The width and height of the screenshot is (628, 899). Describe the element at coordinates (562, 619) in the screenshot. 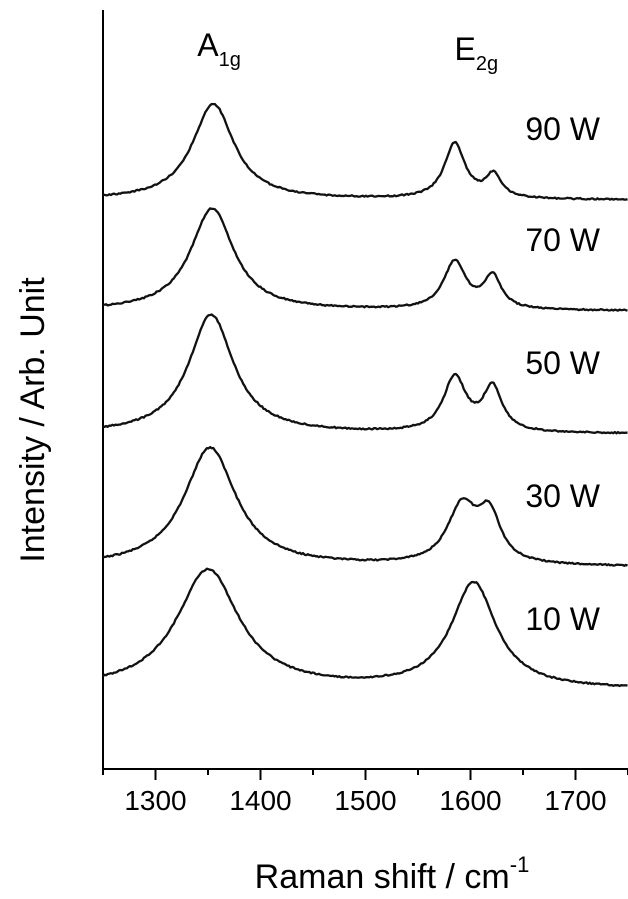

I see `spectrum-label: 10 W` at that location.